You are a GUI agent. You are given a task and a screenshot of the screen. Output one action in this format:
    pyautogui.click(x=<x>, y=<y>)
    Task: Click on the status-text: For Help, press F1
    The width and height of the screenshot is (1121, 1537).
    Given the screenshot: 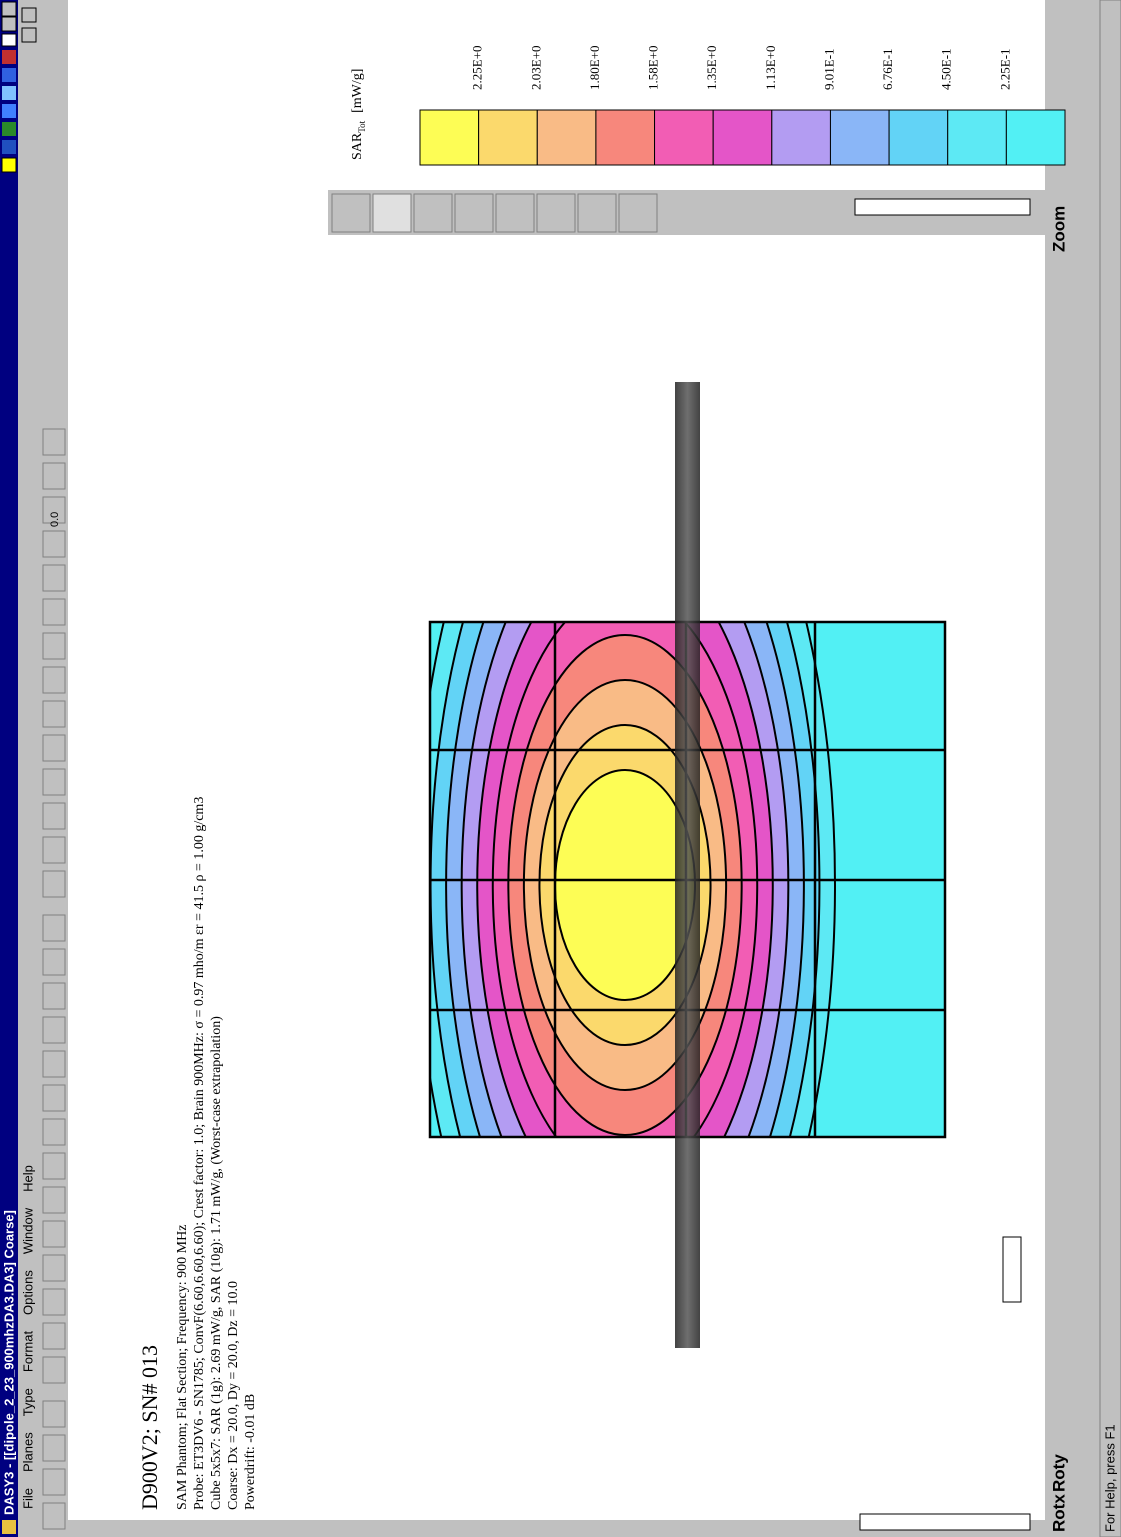 What is the action you would take?
    pyautogui.click(x=1109, y=1478)
    